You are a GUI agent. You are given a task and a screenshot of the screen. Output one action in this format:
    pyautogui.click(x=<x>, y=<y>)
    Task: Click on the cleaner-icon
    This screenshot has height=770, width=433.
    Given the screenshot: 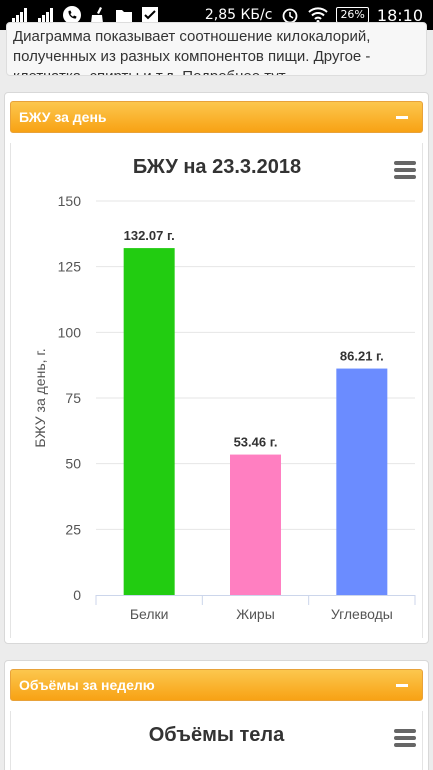 What is the action you would take?
    pyautogui.click(x=98, y=15)
    